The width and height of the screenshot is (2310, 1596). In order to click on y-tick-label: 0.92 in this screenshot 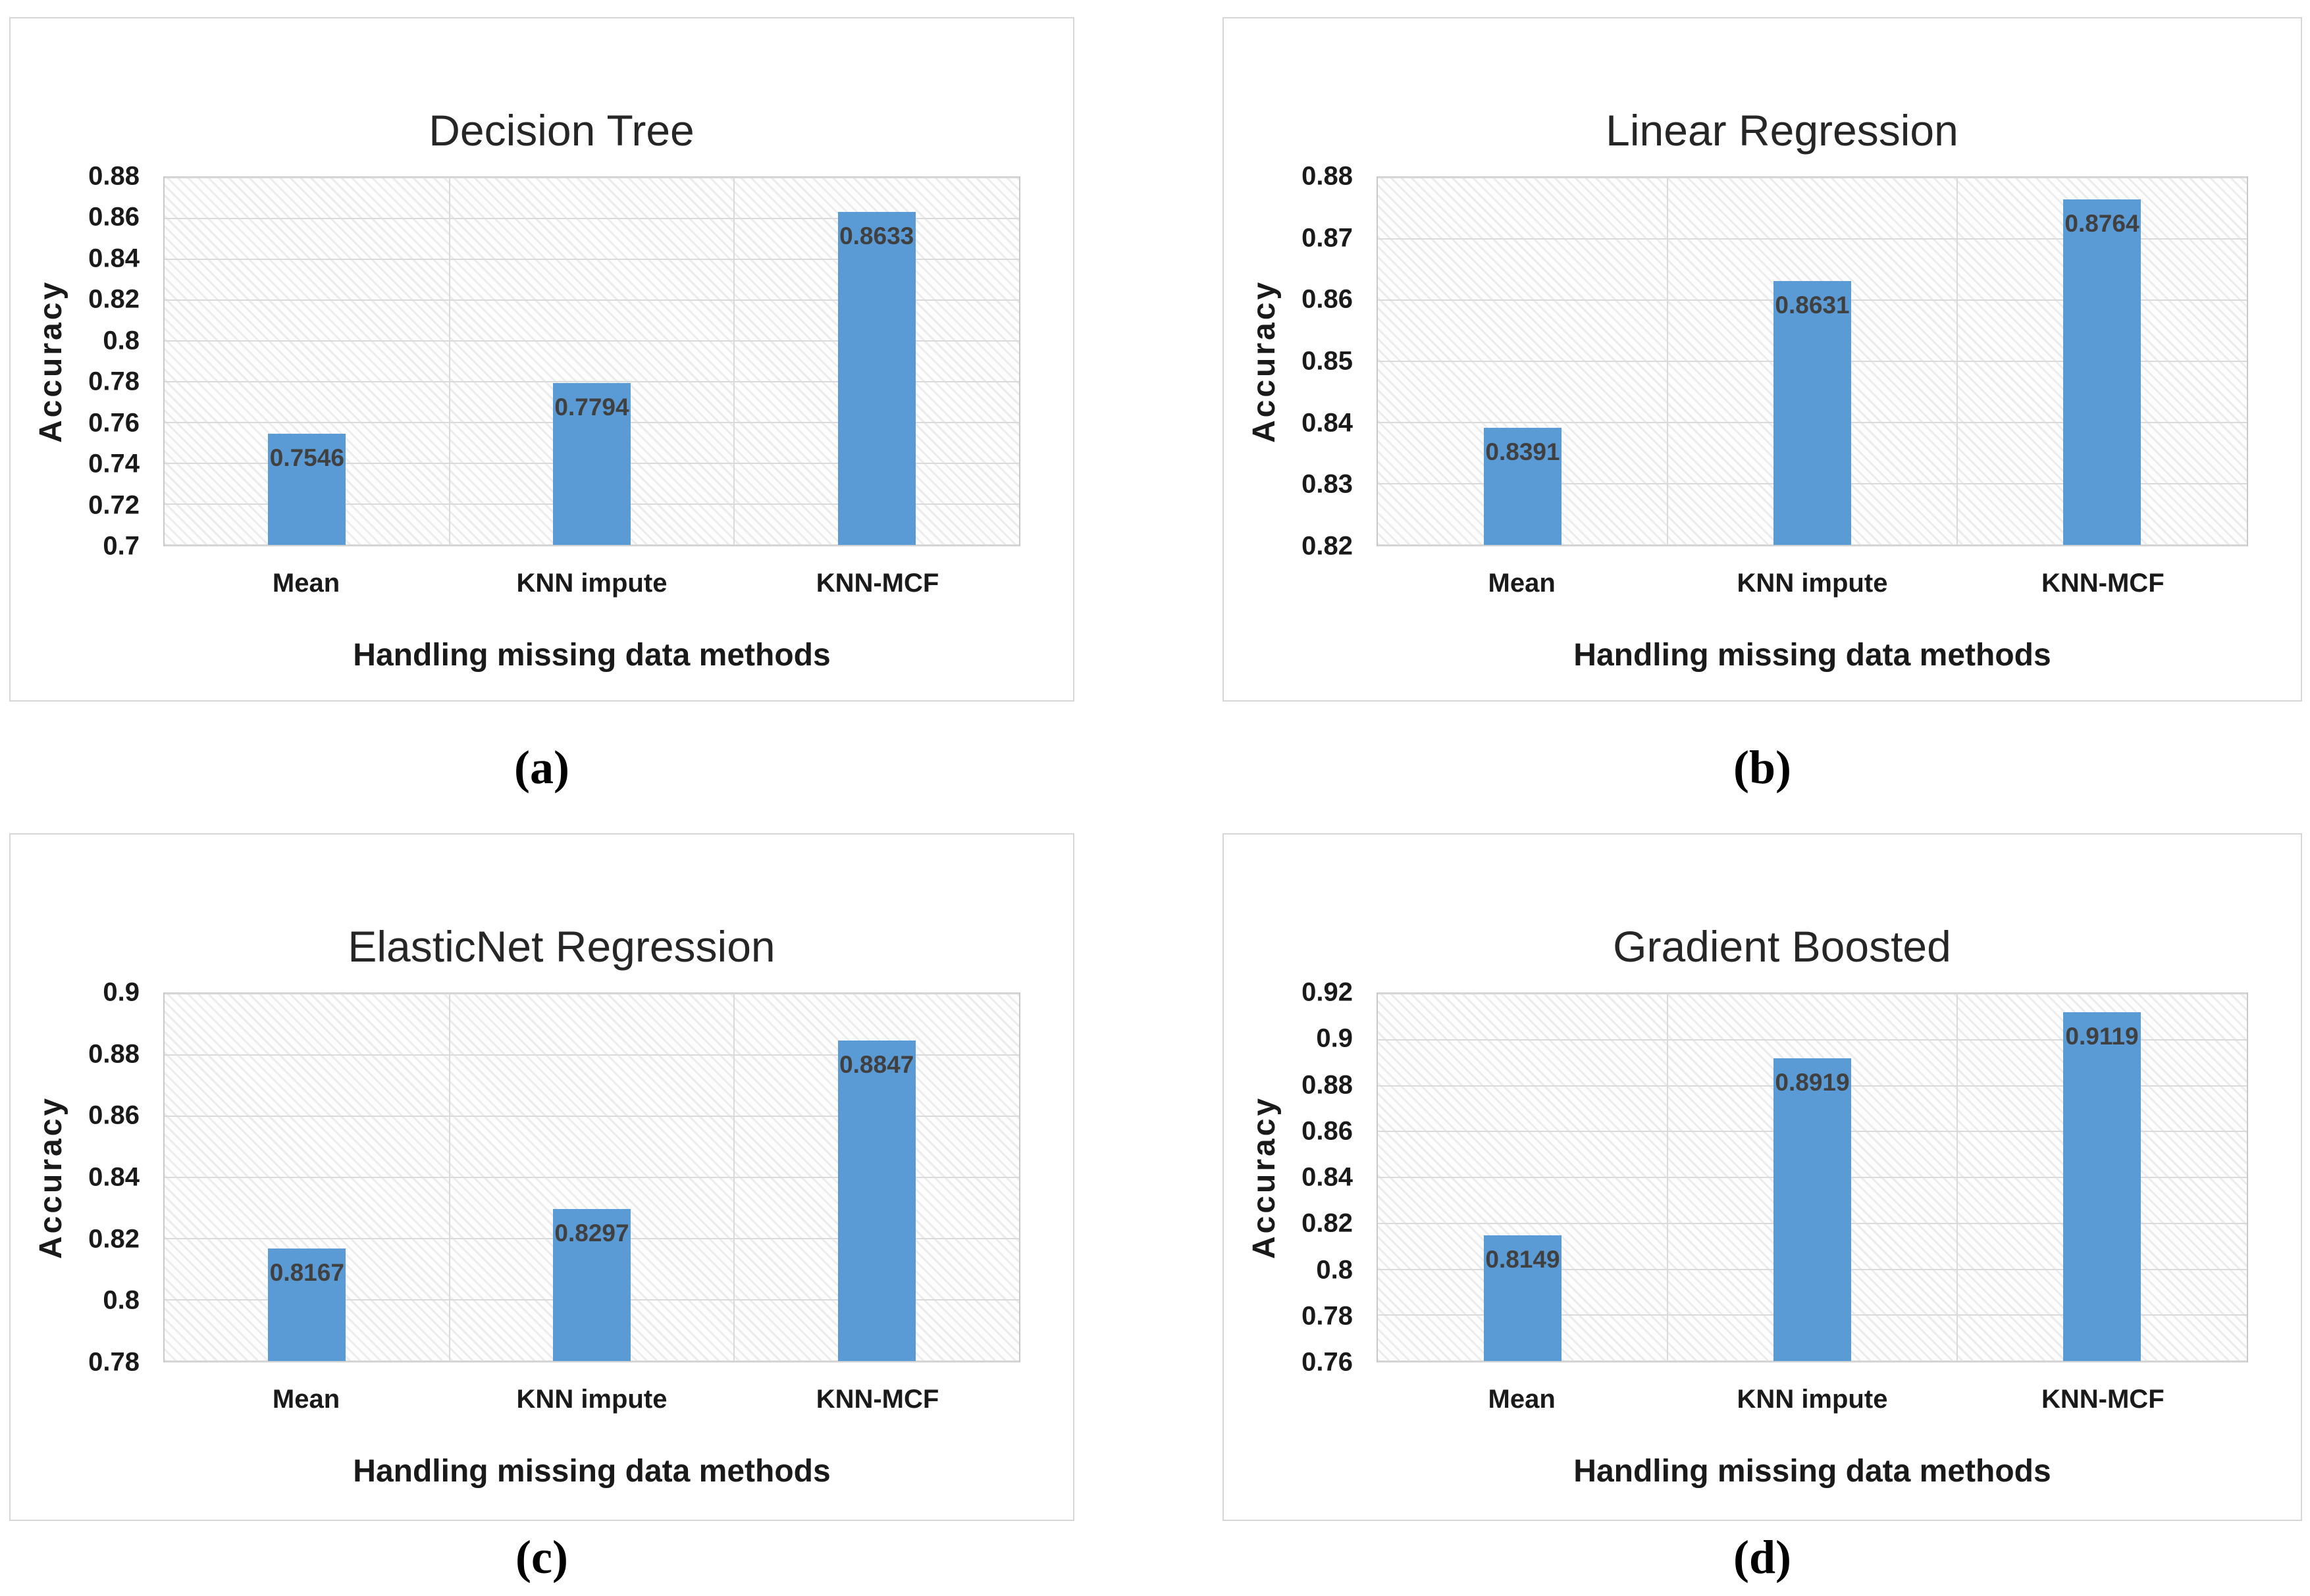, I will do `click(1327, 992)`.